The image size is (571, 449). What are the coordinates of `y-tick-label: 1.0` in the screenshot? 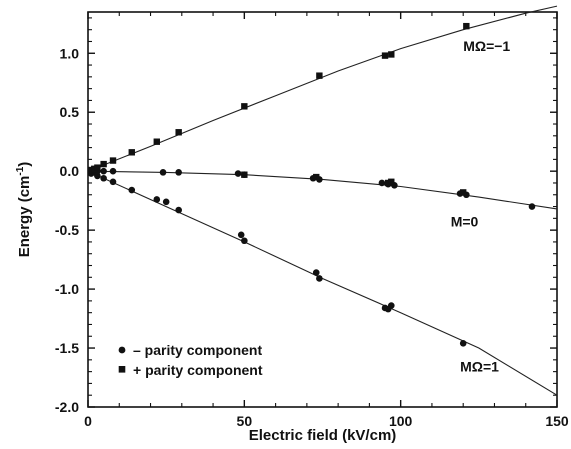 It's located at (70, 53).